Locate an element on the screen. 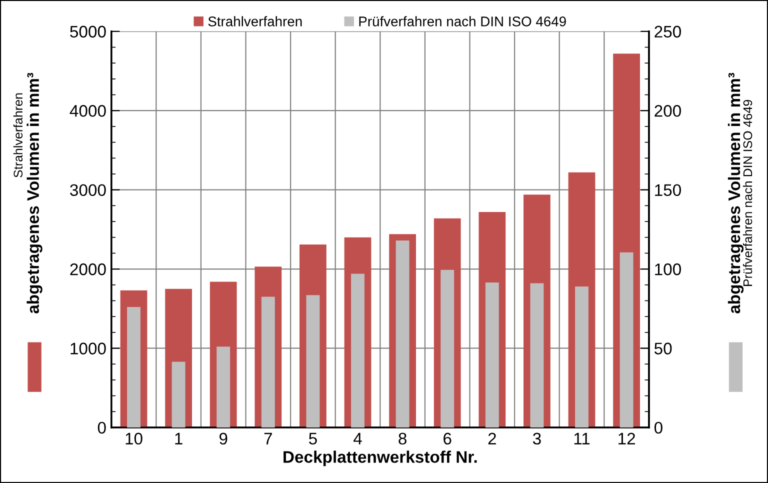 The height and width of the screenshot is (483, 768). x-tick-label: 5 is located at coordinates (312, 438).